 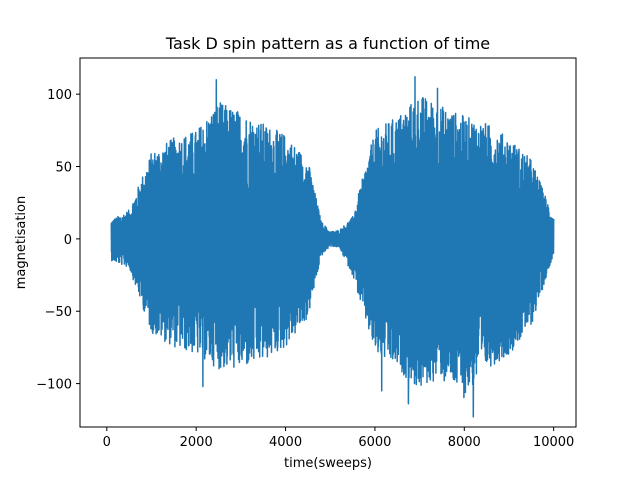 I want to click on y-tick-label: −50, so click(x=58, y=312).